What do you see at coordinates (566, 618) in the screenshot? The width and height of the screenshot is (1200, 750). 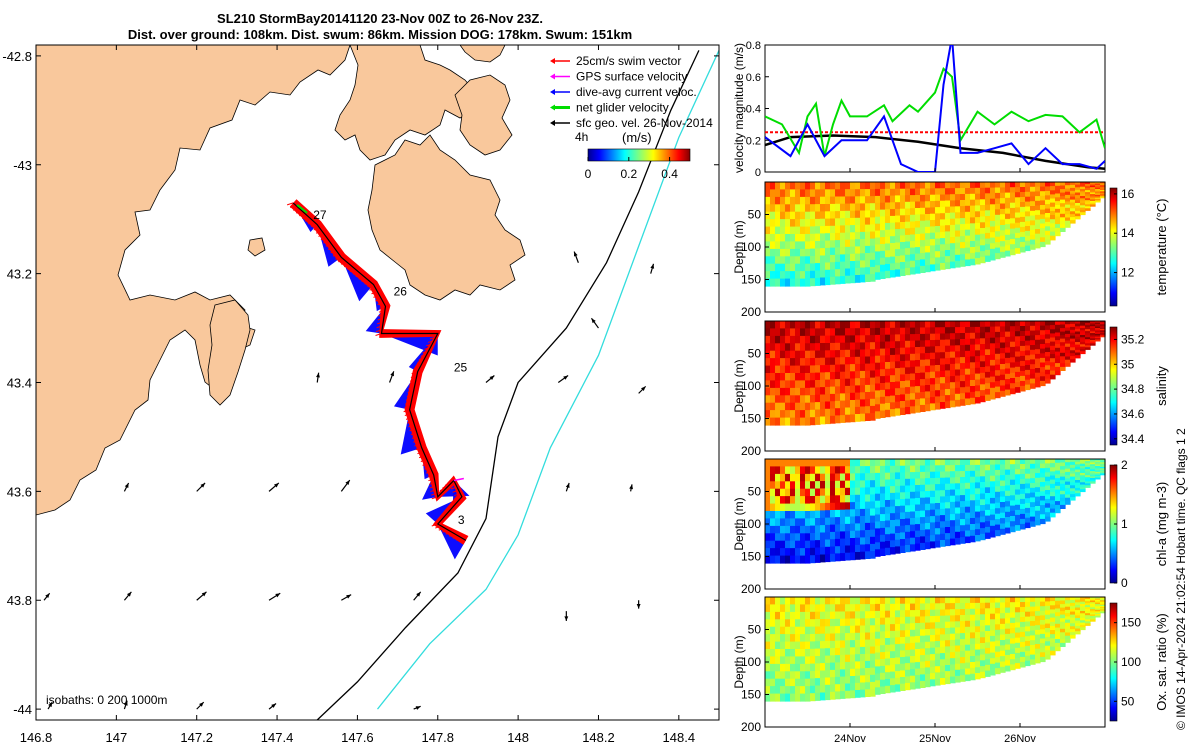 I see `sfc-vector-head` at bounding box center [566, 618].